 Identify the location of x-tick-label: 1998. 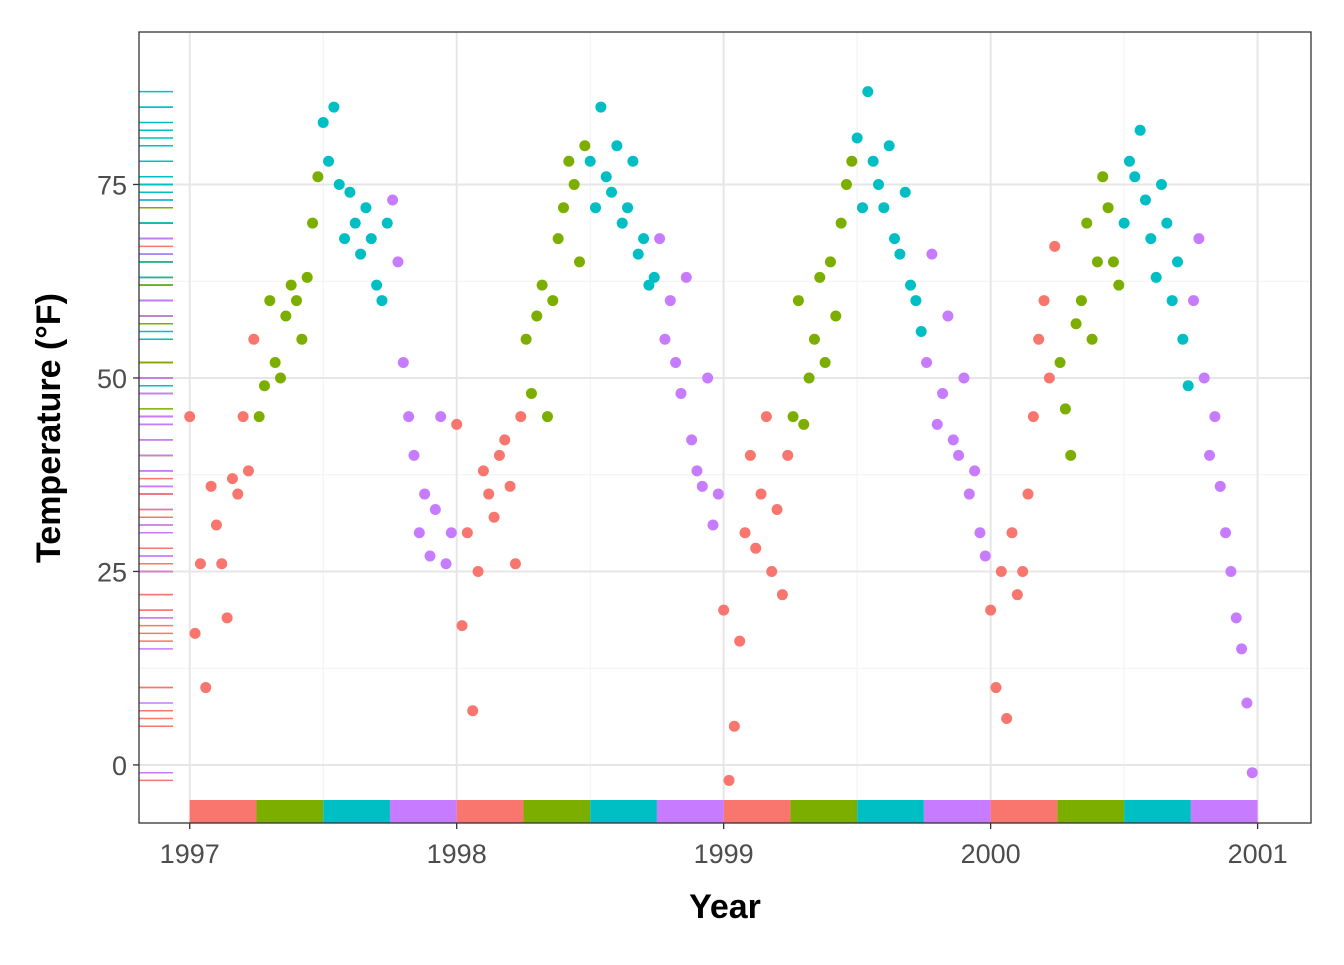
(457, 854).